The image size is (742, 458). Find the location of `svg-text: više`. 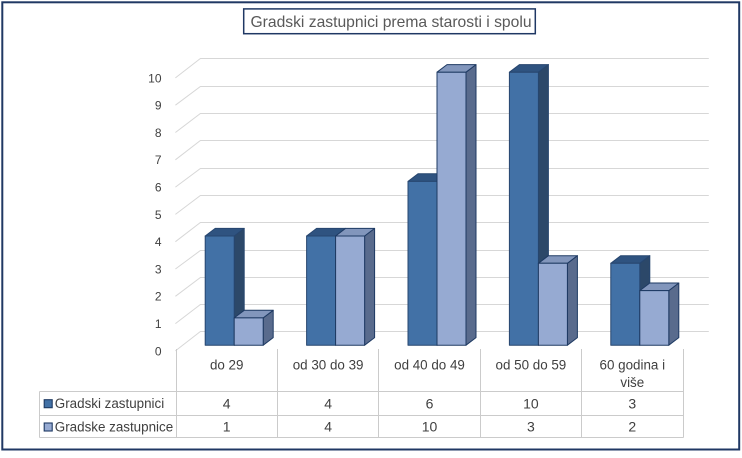

svg-text: više is located at coordinates (632, 382).